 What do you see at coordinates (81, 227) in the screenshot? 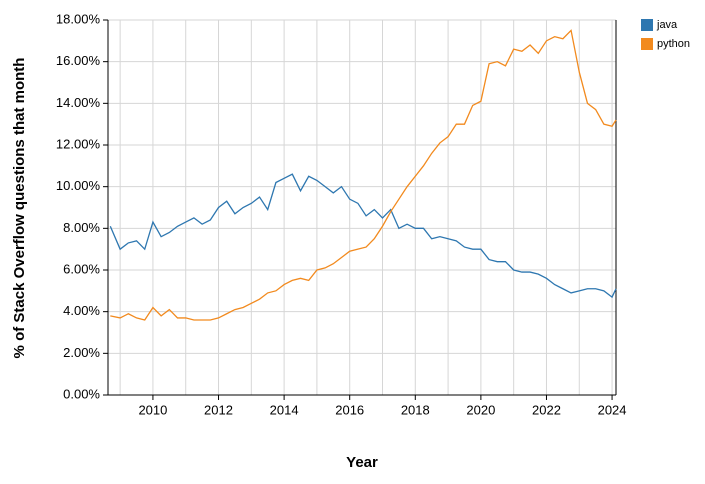
I see `y-tick-label: 8.00%` at bounding box center [81, 227].